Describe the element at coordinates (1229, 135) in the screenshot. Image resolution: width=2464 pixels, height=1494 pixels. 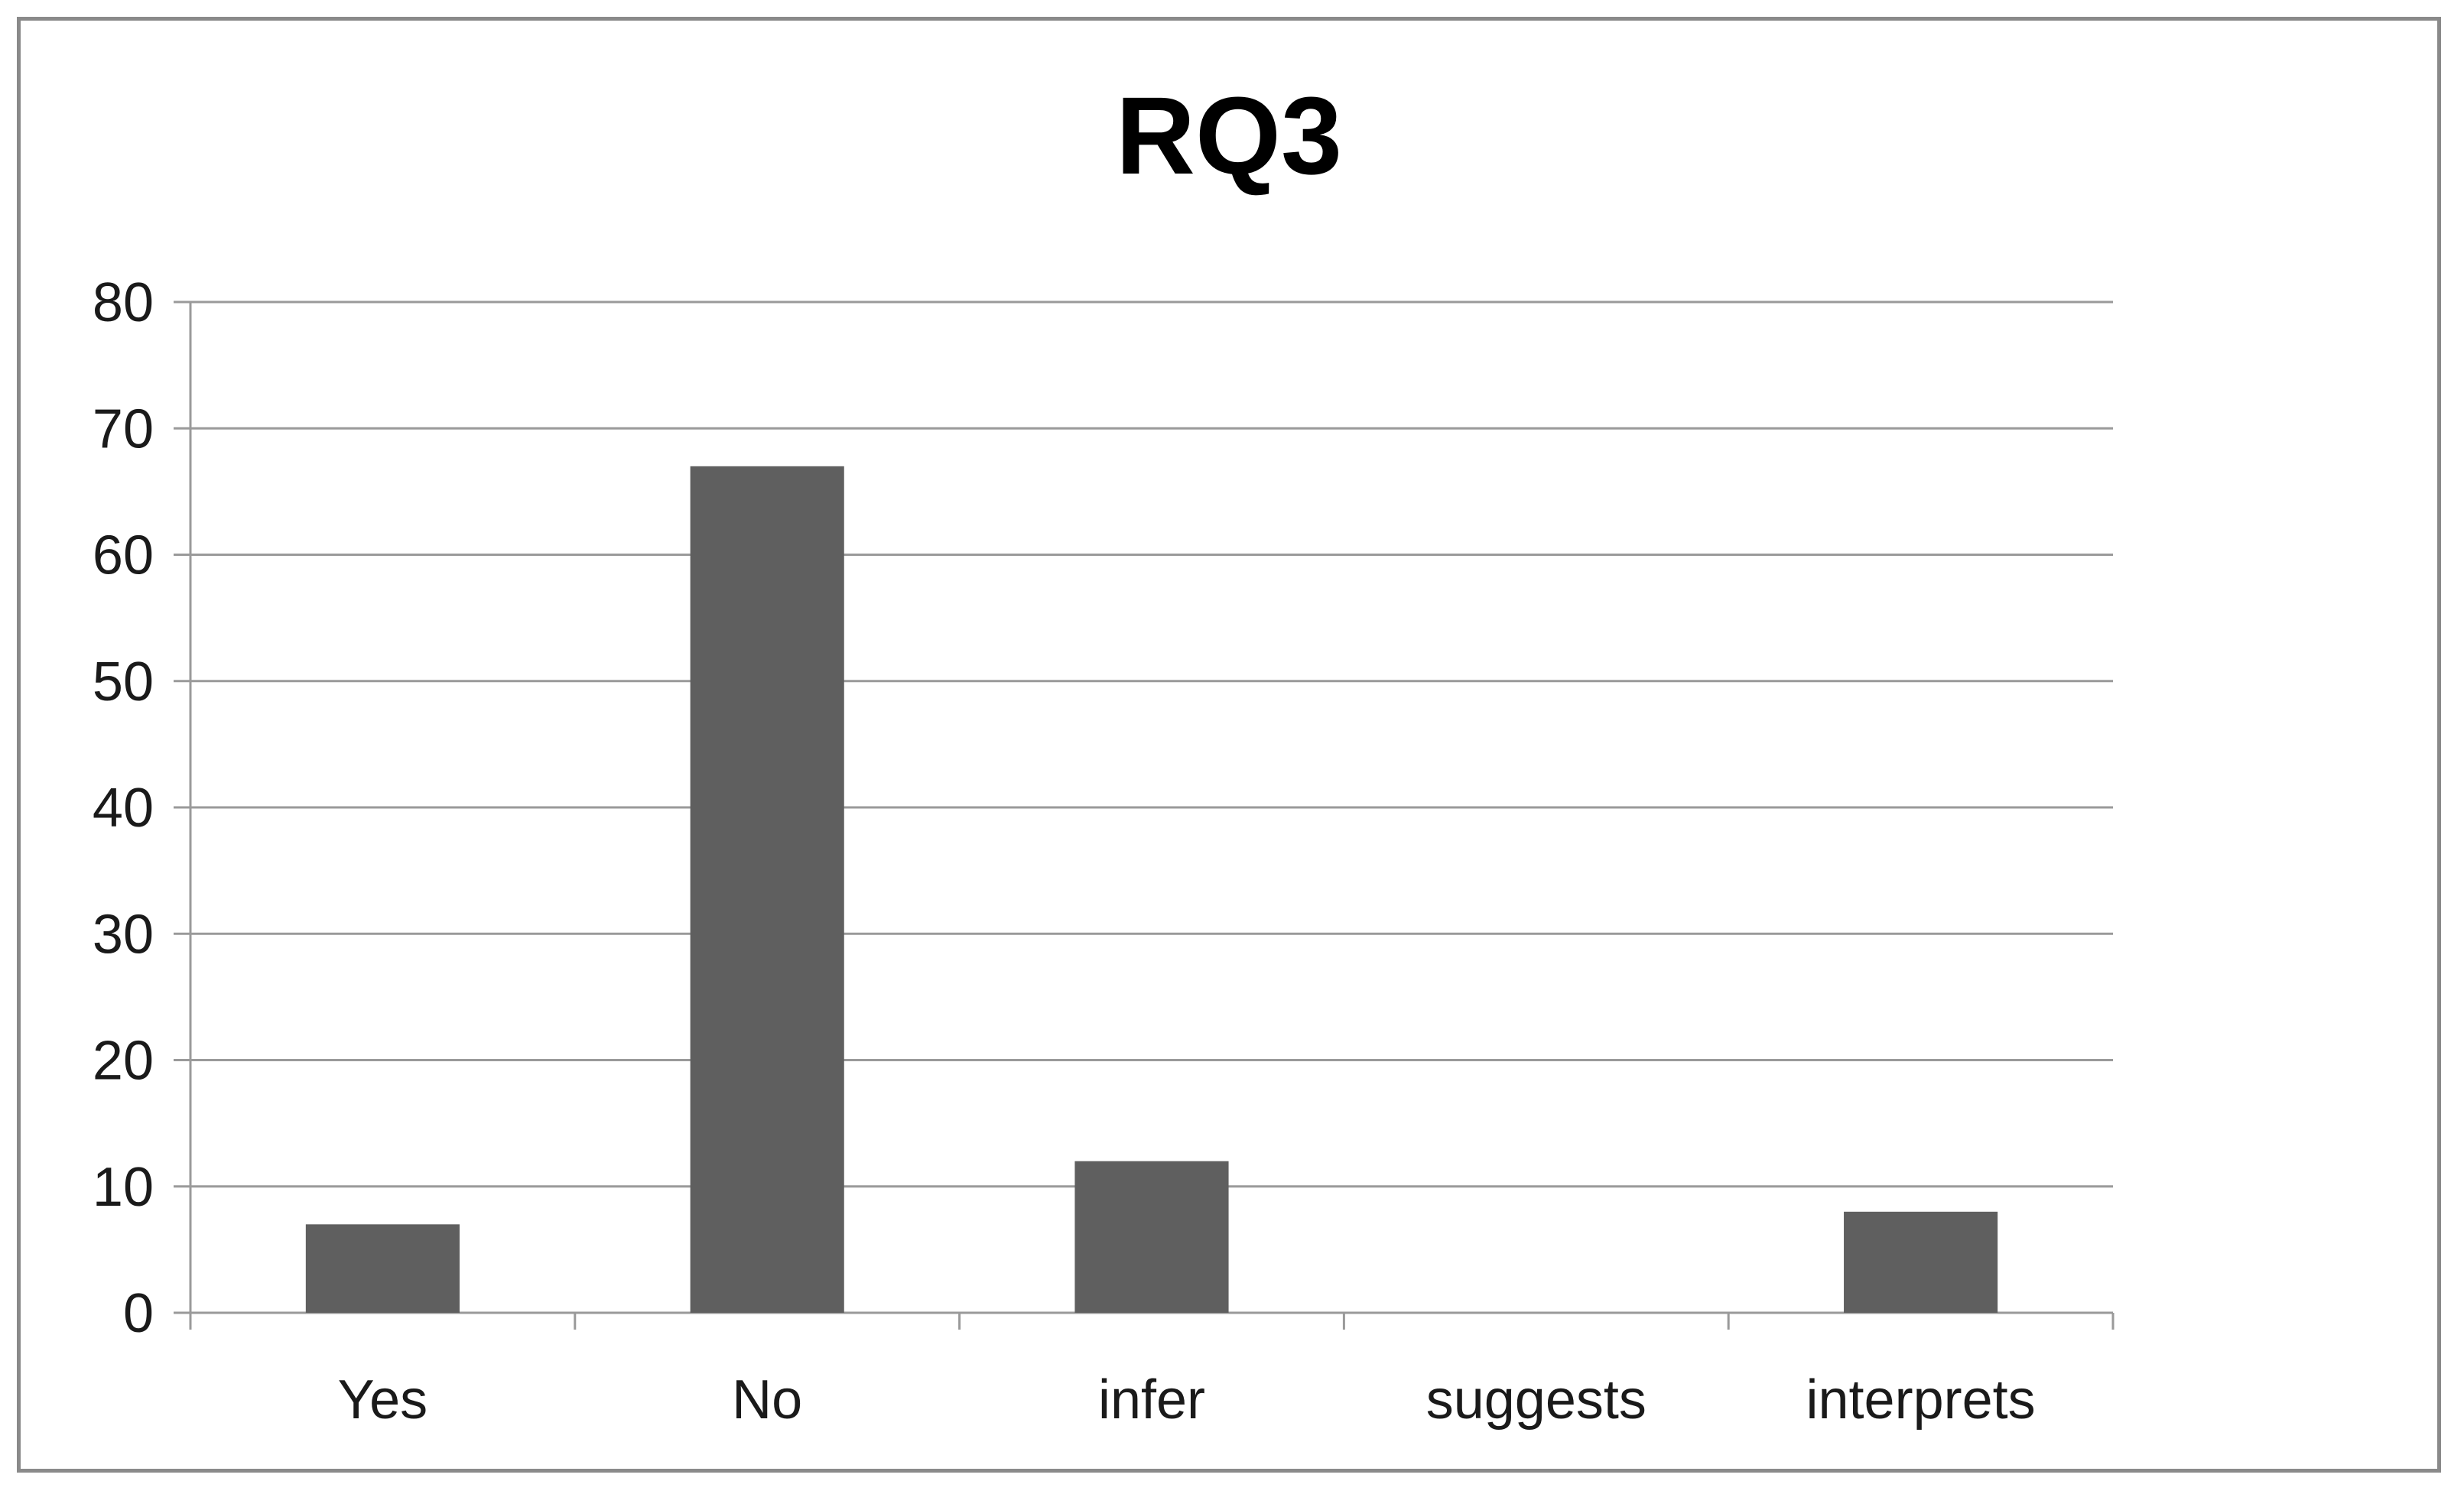
I see `chart-title: RQ3` at that location.